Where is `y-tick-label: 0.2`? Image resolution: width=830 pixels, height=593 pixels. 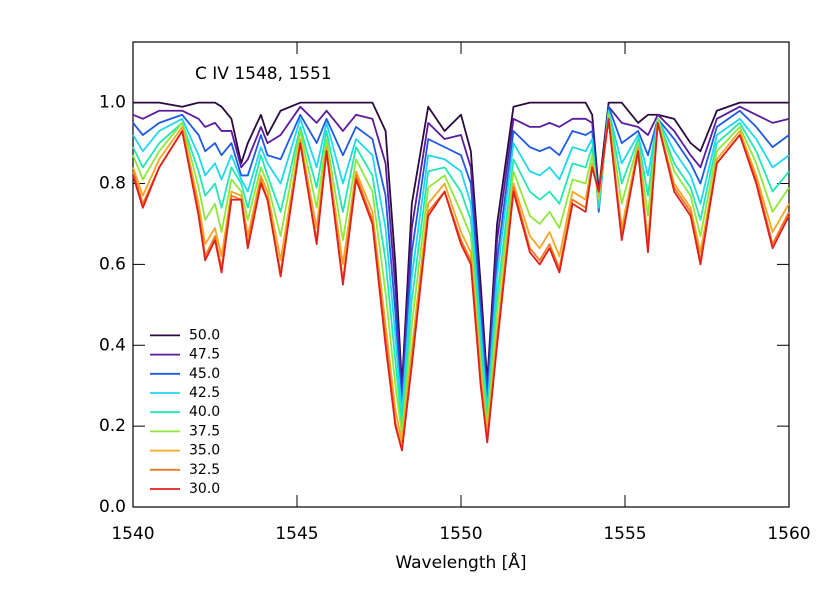
y-tick-label: 0.2 is located at coordinates (112, 426).